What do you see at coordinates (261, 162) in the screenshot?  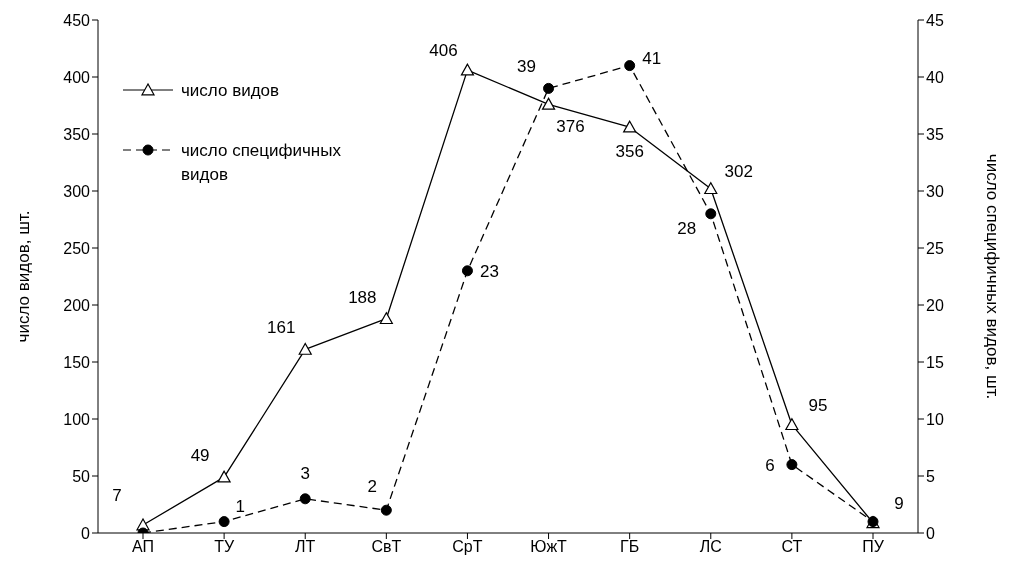 I see `legend-label: число специфичных видов` at bounding box center [261, 162].